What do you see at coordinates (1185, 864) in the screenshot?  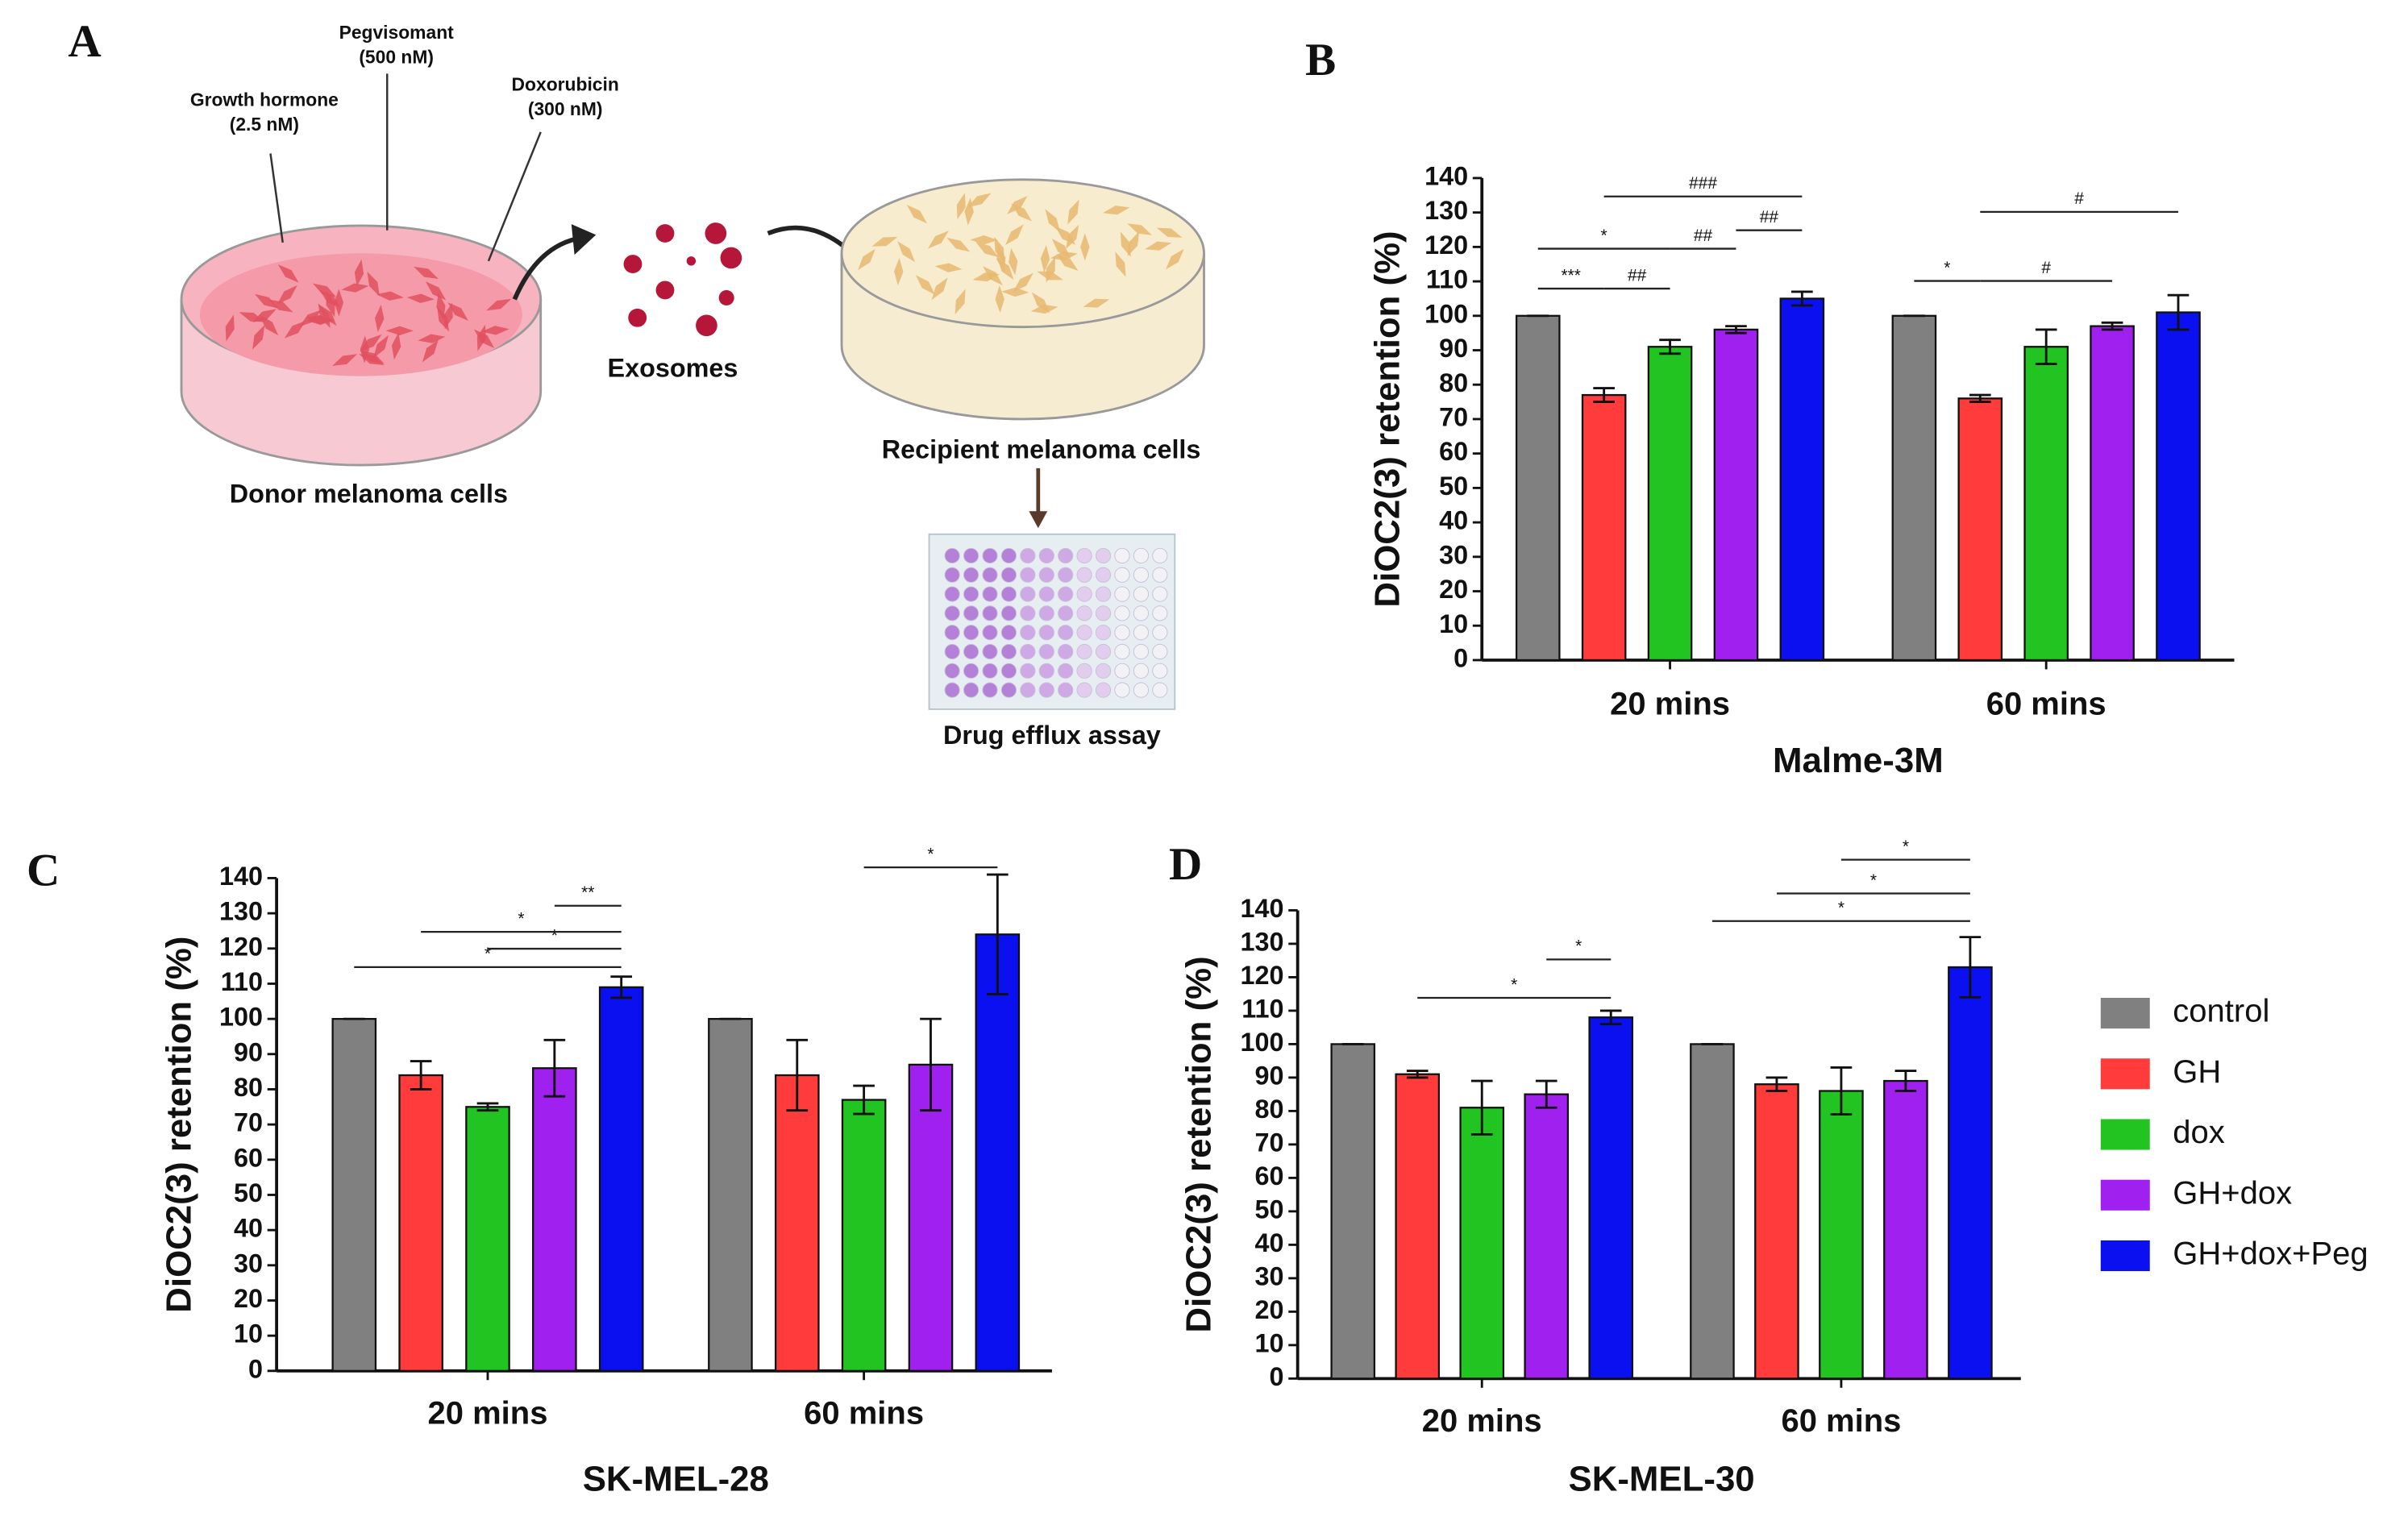 I see `panel-letter: D` at bounding box center [1185, 864].